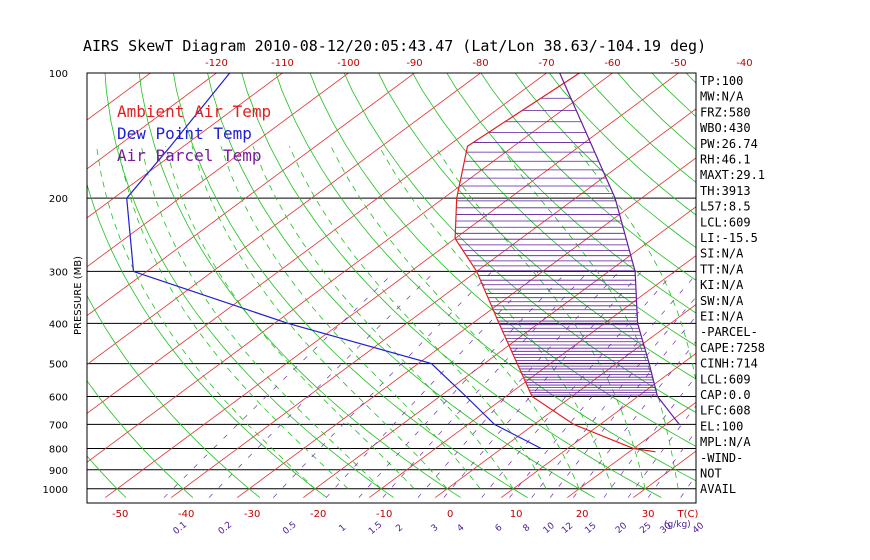 The image size is (870, 560). What do you see at coordinates (612, 63) in the screenshot?
I see `top-temp-tick-label: -60` at bounding box center [612, 63].